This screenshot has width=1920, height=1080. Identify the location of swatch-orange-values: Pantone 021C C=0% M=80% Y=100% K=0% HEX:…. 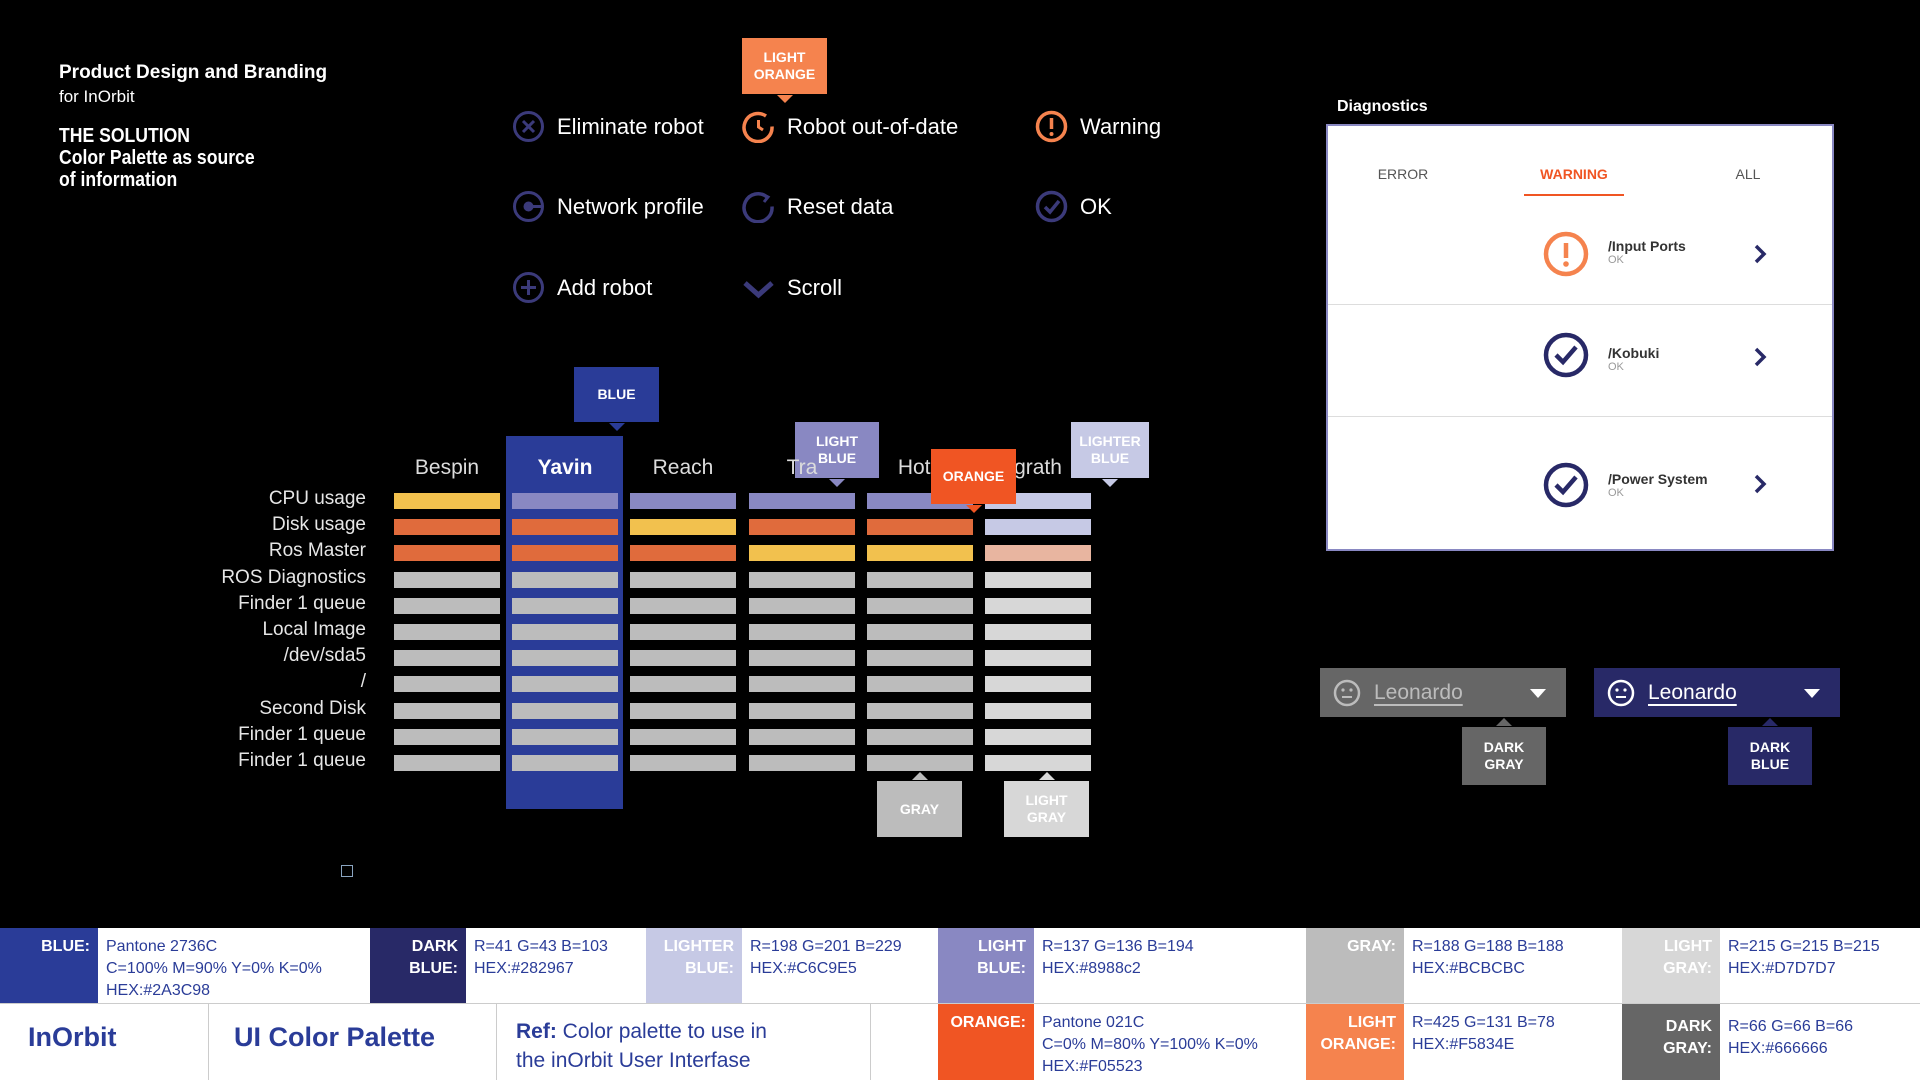
(1150, 1044).